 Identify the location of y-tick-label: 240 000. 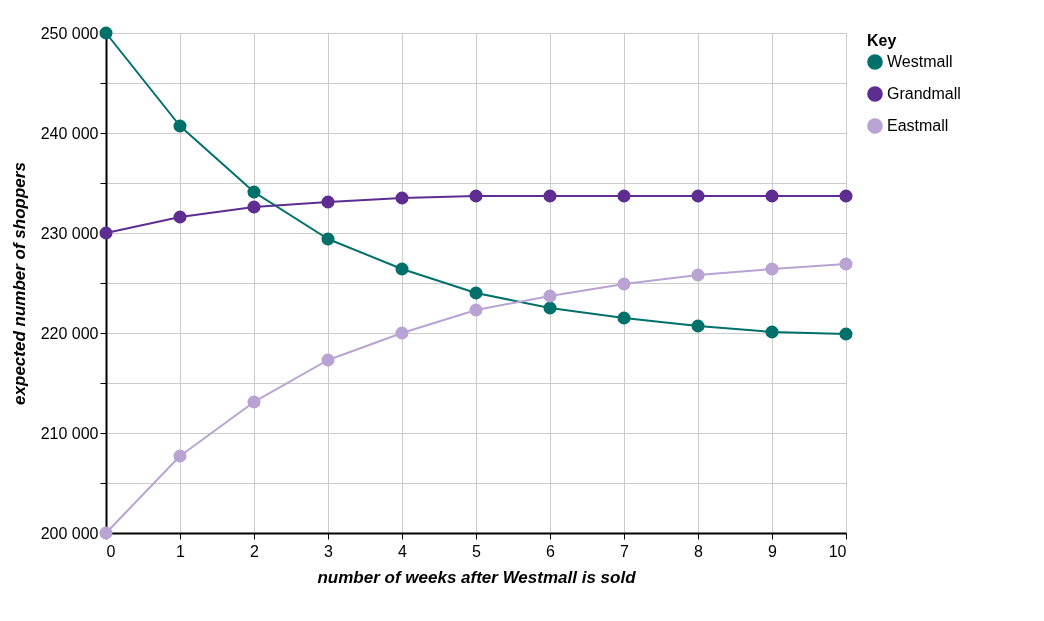
(69, 133).